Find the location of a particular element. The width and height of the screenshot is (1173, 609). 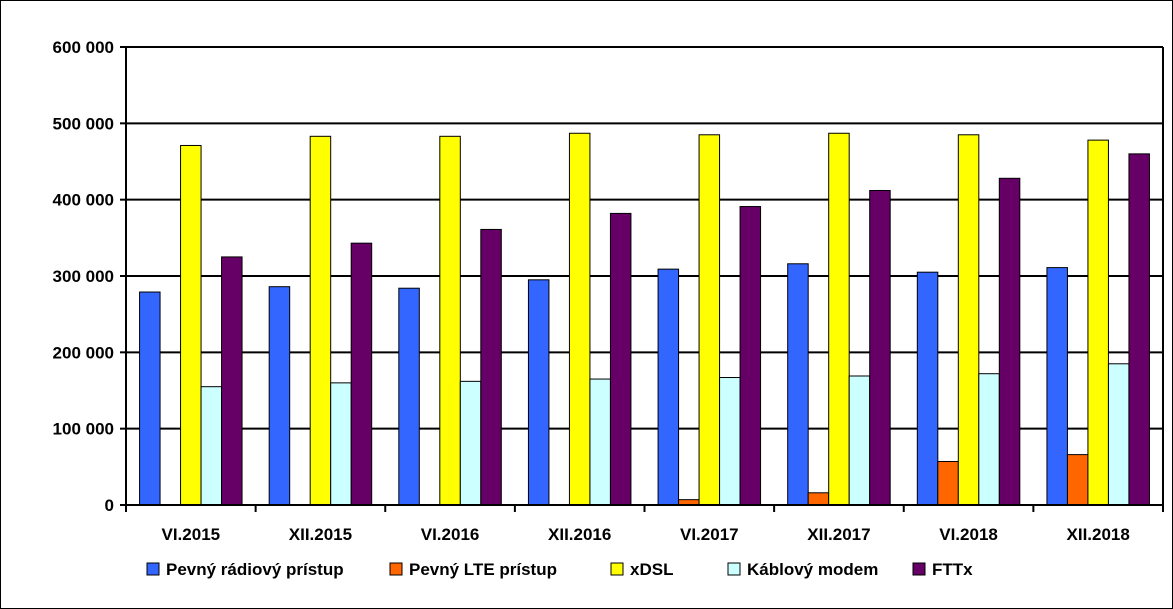

legend-label: Káblový modem is located at coordinates (812, 569).